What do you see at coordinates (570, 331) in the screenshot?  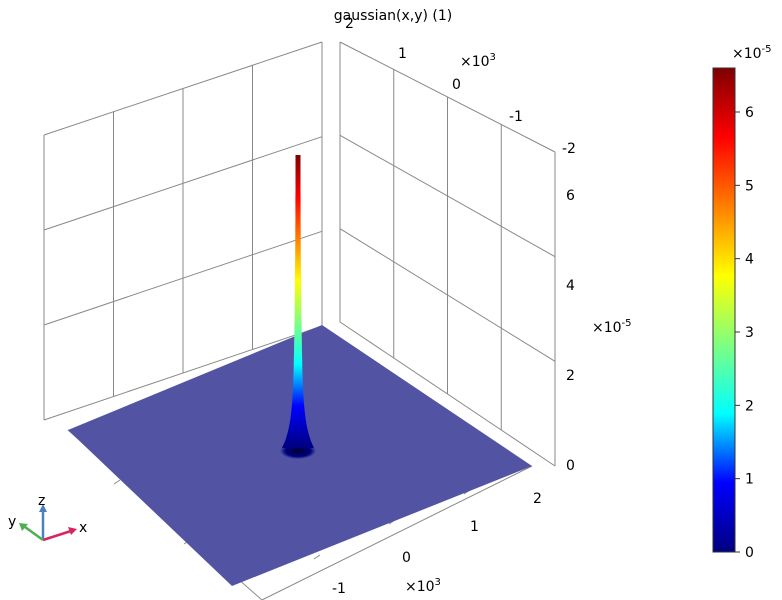 I see `z-axis-ticks: 0 2 4 6` at bounding box center [570, 331].